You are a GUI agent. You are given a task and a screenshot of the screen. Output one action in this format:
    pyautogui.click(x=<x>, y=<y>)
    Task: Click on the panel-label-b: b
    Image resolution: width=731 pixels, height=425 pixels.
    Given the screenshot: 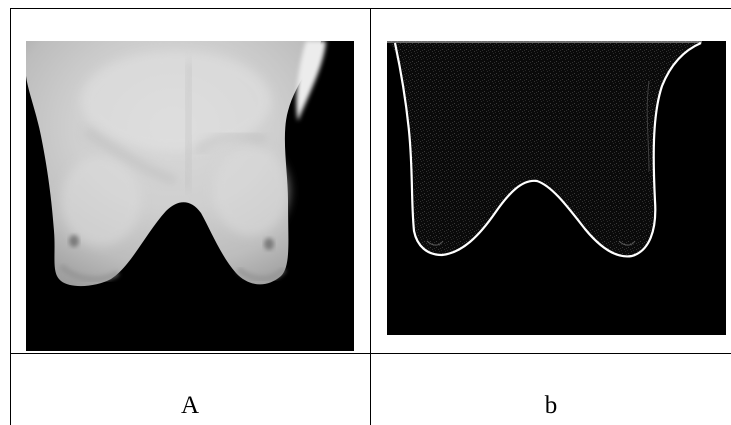 What is the action you would take?
    pyautogui.click(x=551, y=405)
    